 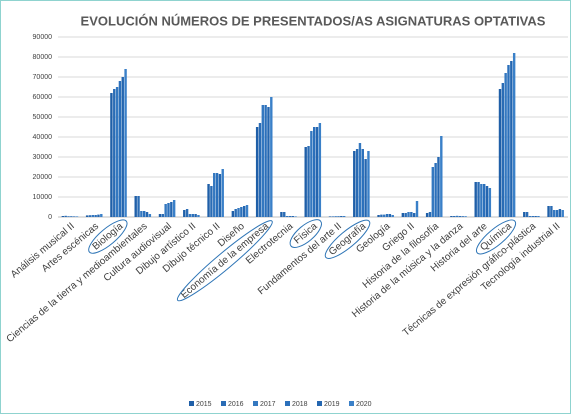 I want to click on legend-label: 2020, so click(x=364, y=404).